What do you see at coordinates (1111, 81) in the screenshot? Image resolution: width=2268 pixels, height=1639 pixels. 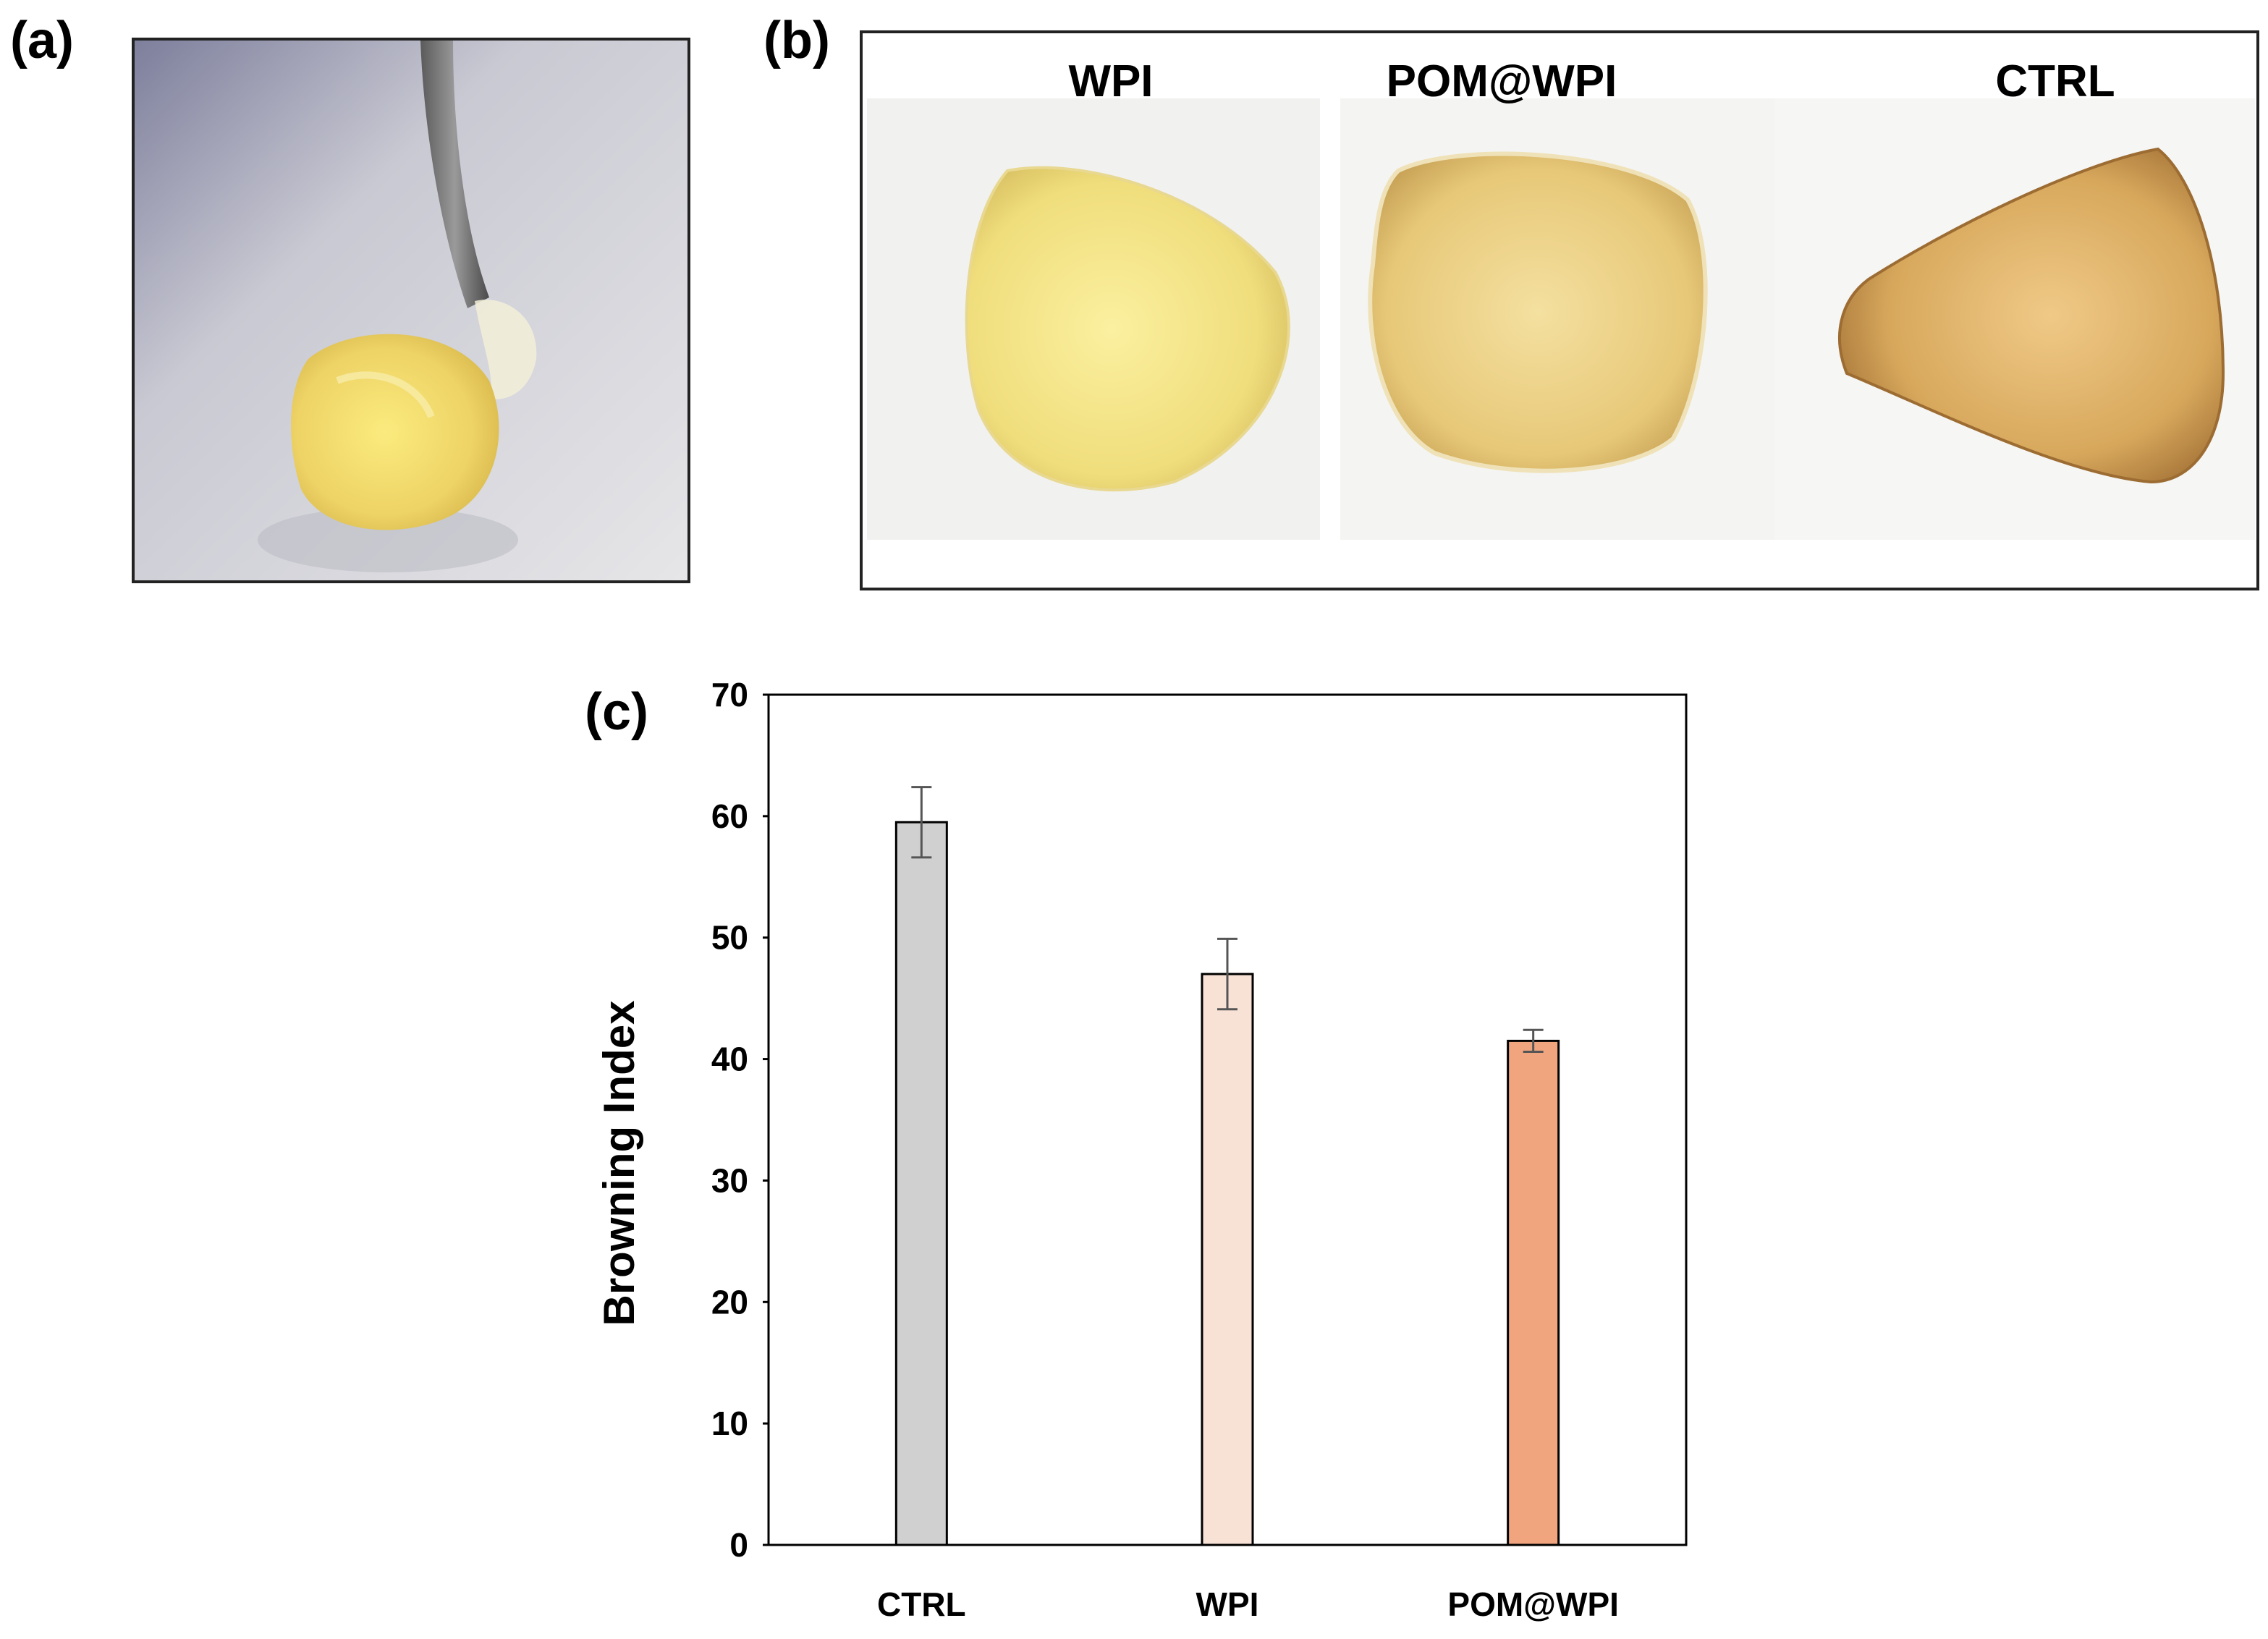 I see `sample-label-wpi: WPI` at bounding box center [1111, 81].